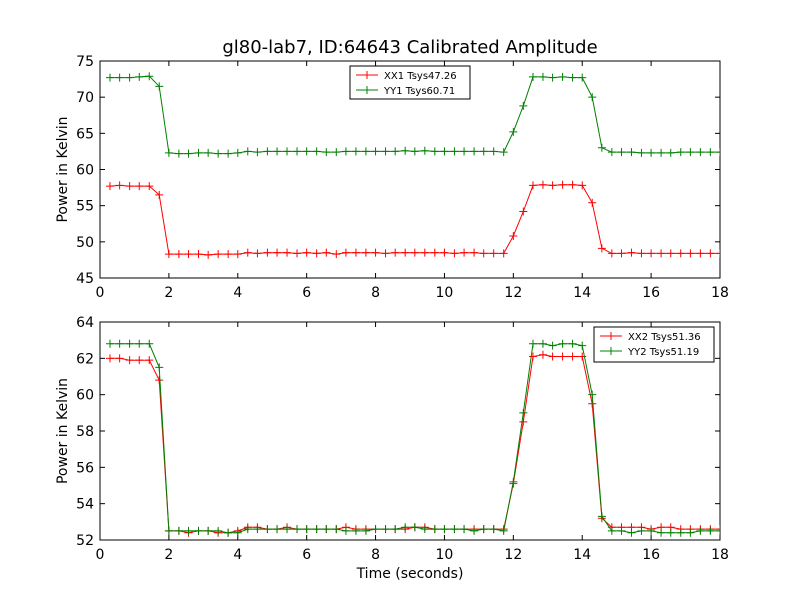 Image resolution: width=800 pixels, height=604 pixels. Describe the element at coordinates (85, 359) in the screenshot. I see `y-tick-label: 62` at that location.